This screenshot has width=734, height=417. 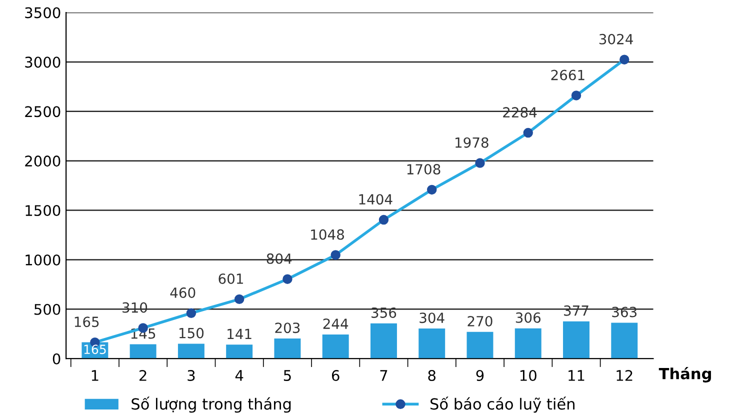 What do you see at coordinates (480, 376) in the screenshot?
I see `x-tick-label: 9` at bounding box center [480, 376].